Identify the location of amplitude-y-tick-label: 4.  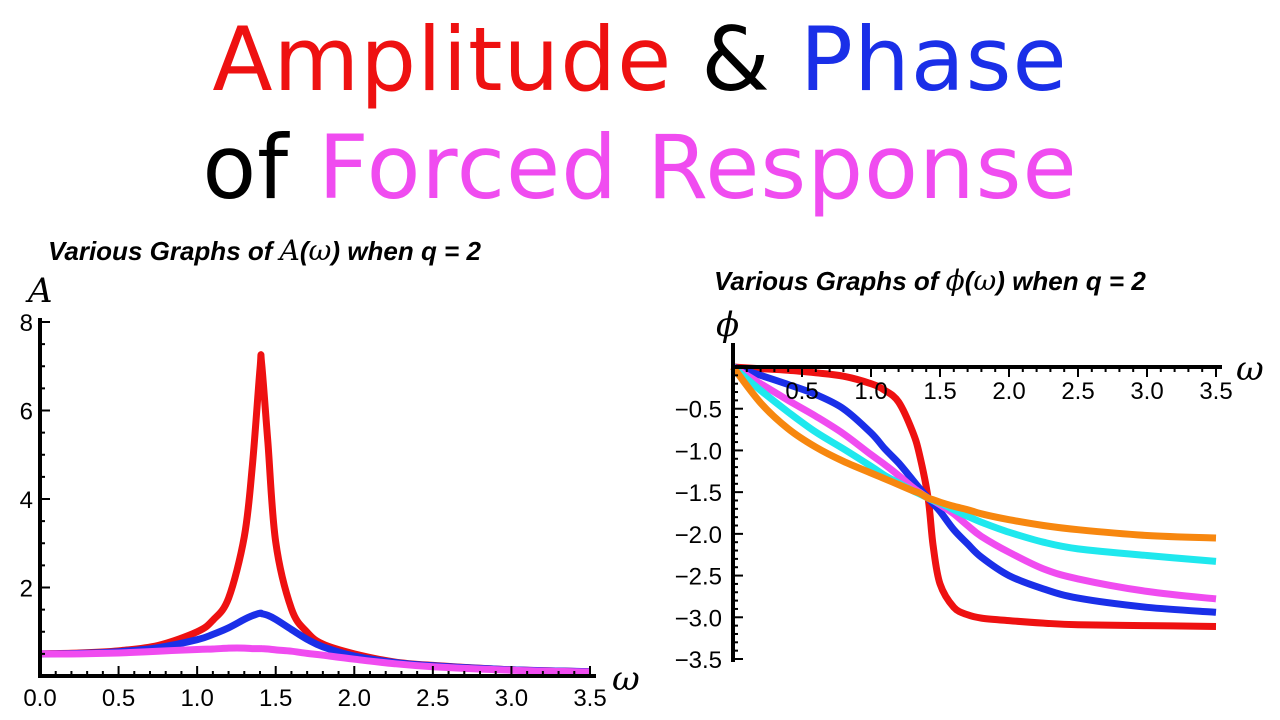
(26, 500).